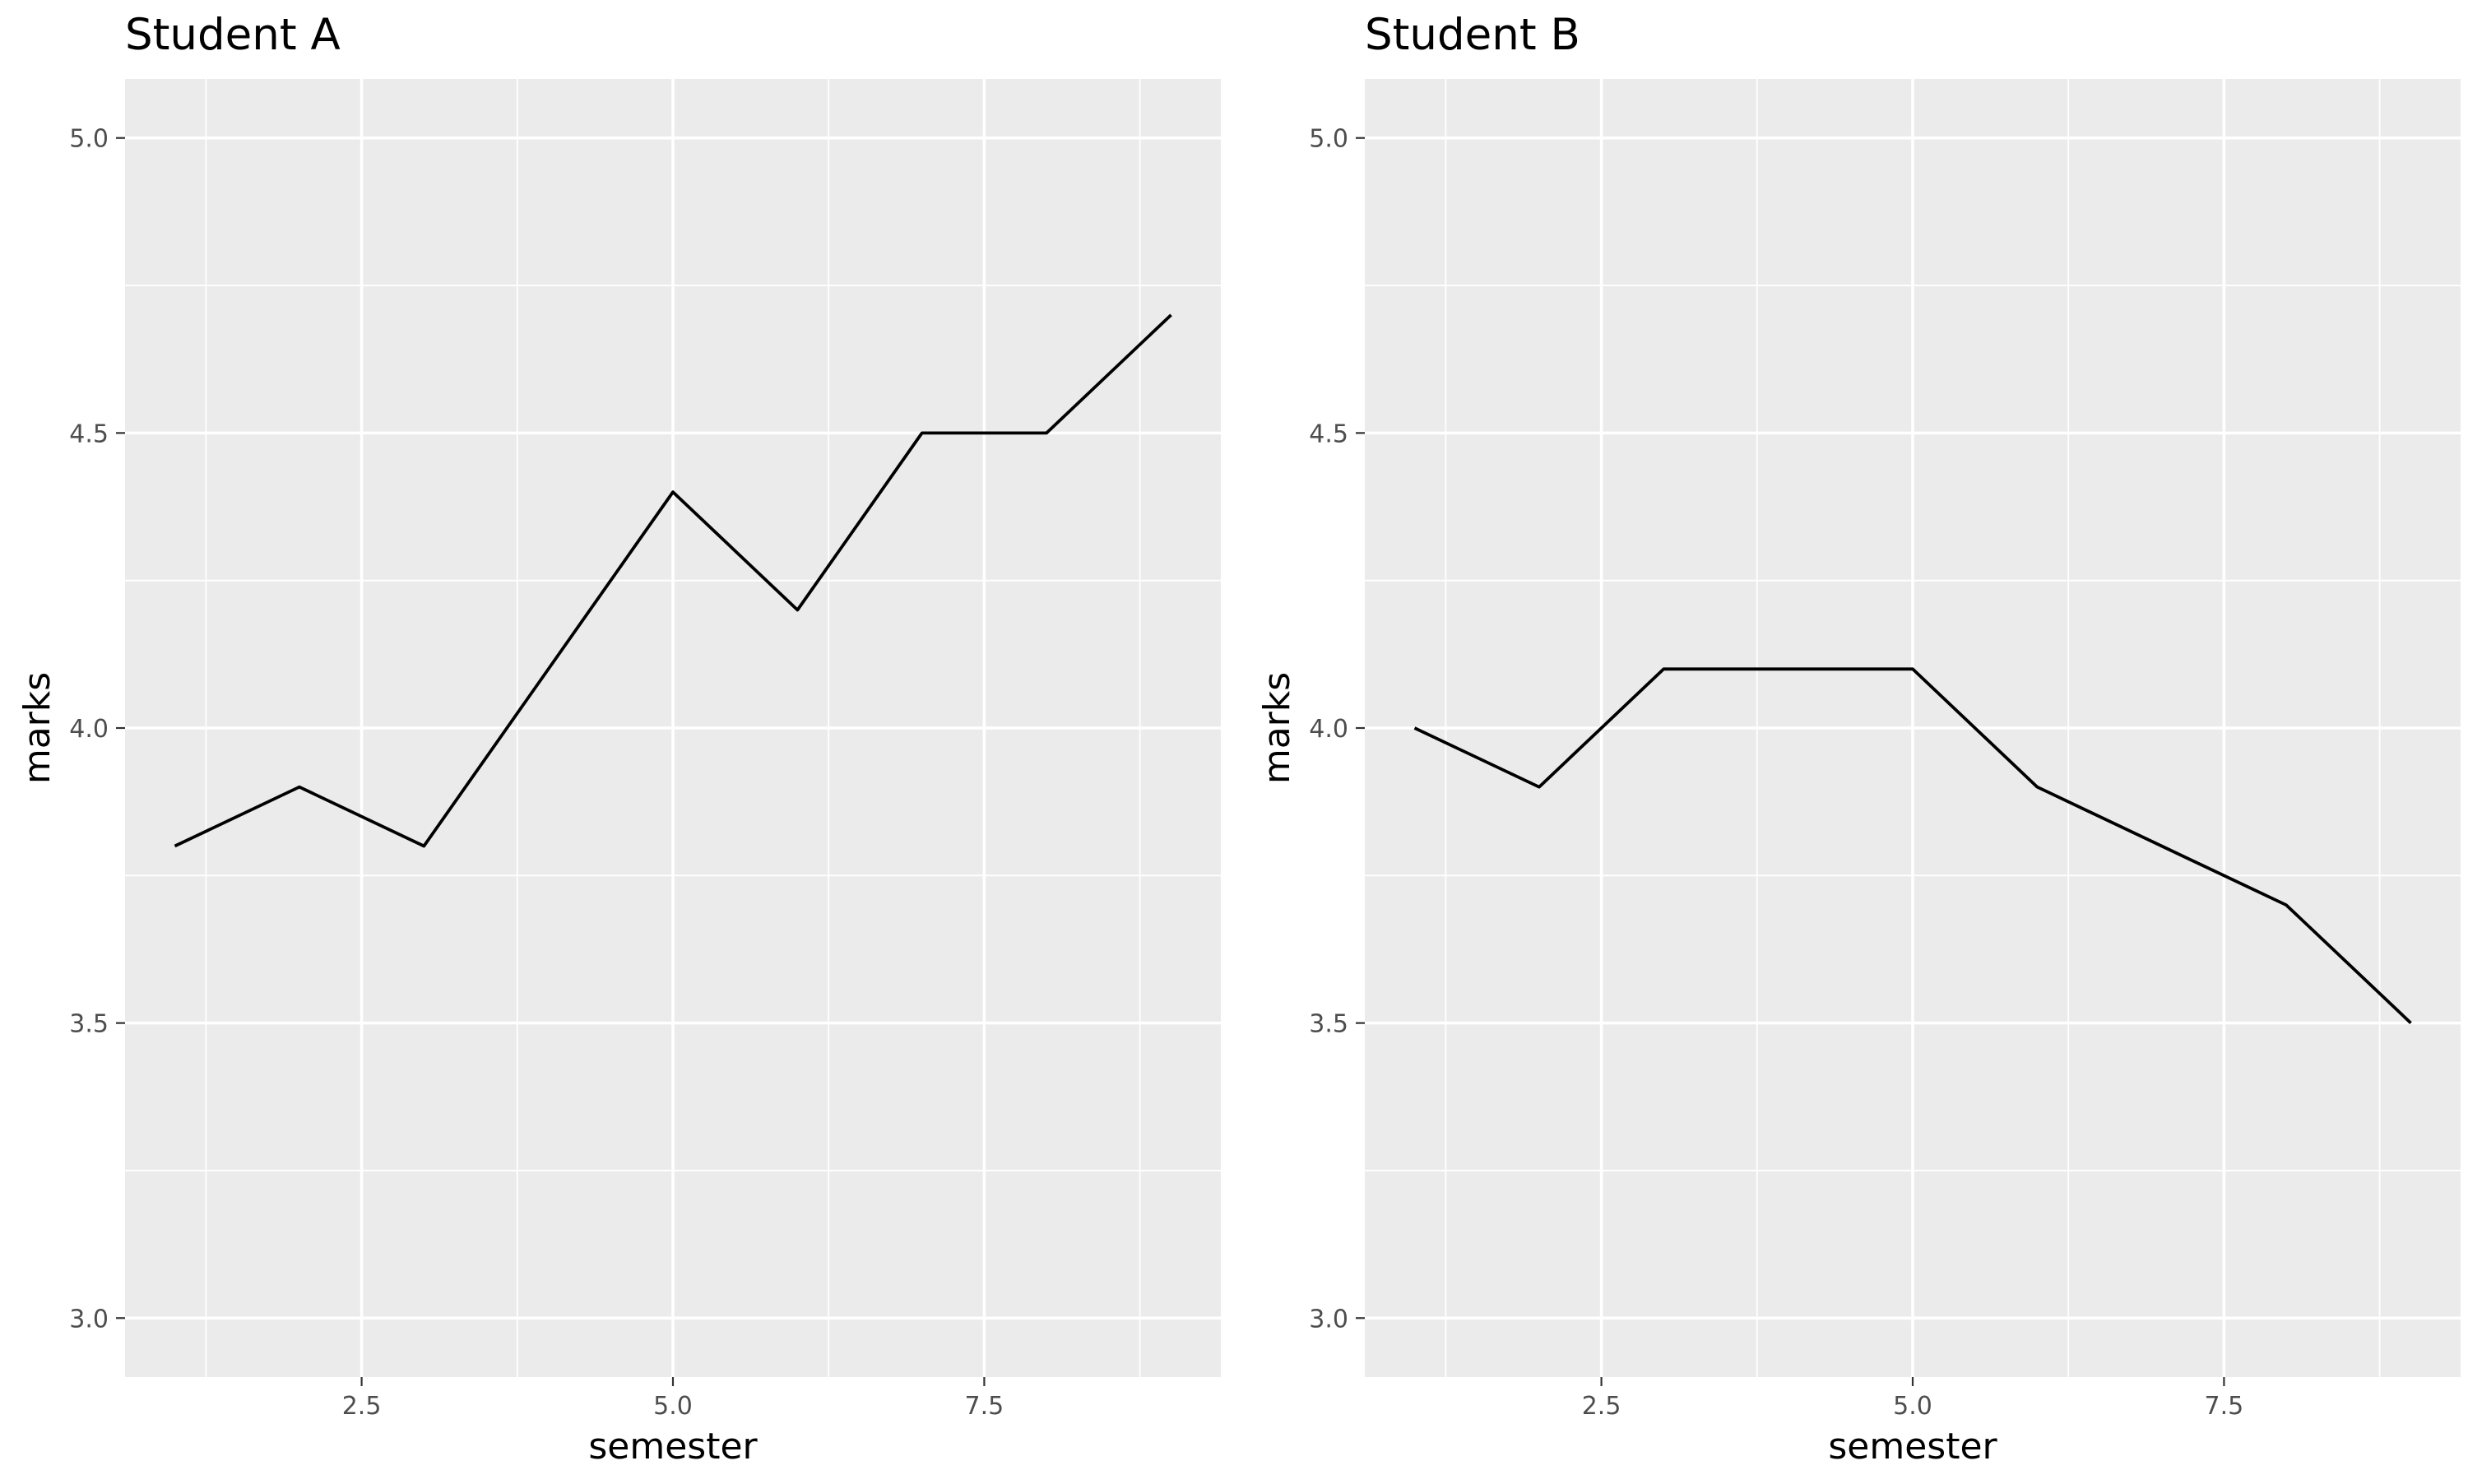 The image size is (2468, 1484). Describe the element at coordinates (233, 35) in the screenshot. I see `chart-title: Student A` at that location.